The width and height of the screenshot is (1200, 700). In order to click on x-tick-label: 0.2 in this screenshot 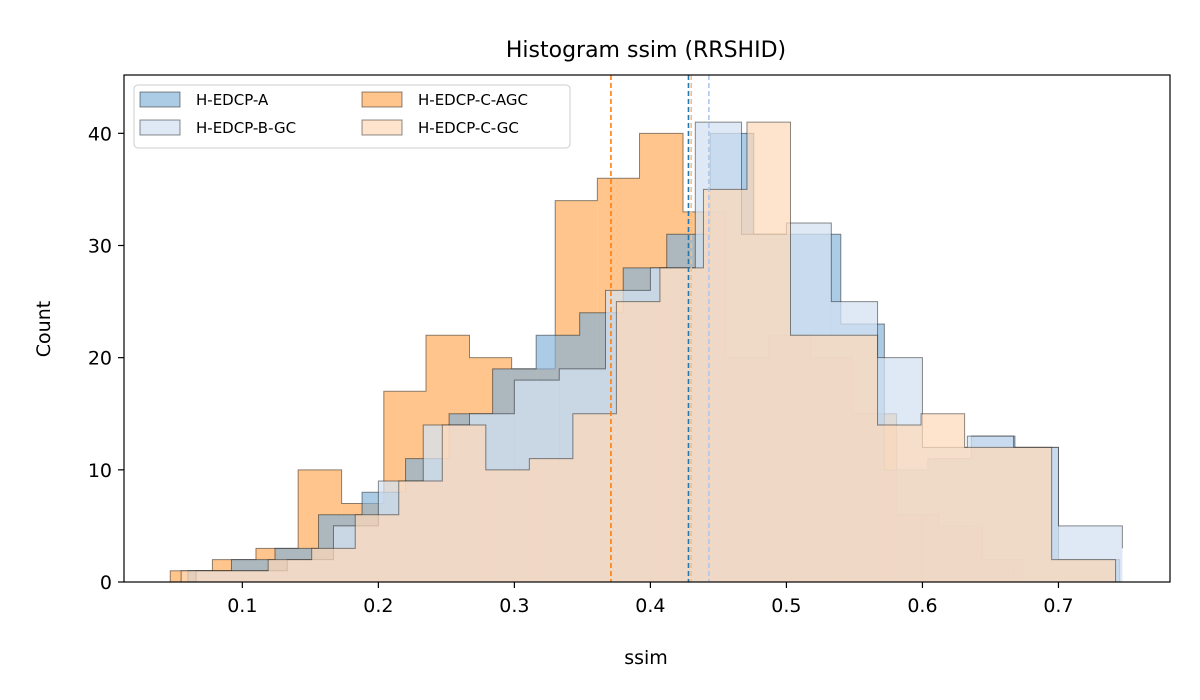, I will do `click(378, 606)`.